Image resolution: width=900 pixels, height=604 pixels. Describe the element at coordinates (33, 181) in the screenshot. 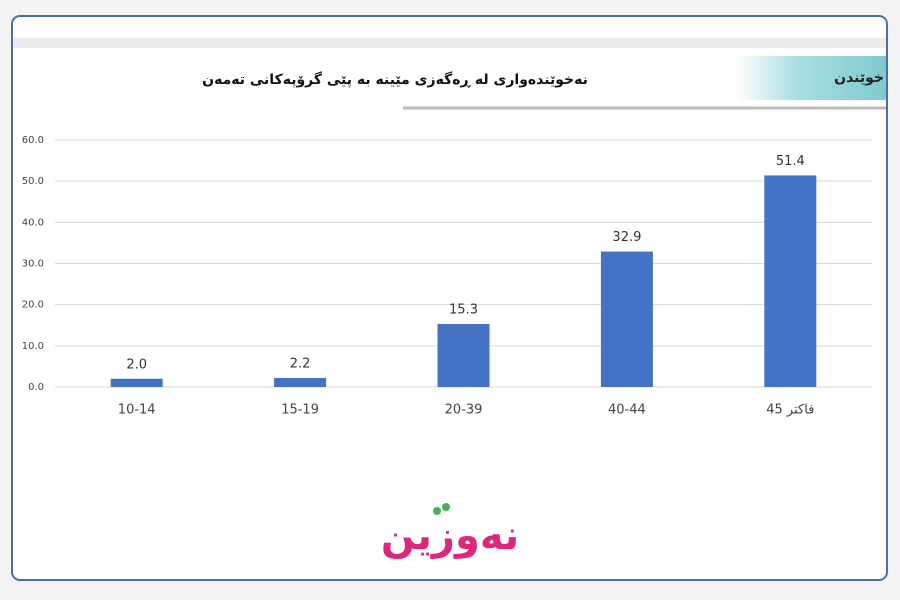

I see `y-tick-label: 50.0` at that location.